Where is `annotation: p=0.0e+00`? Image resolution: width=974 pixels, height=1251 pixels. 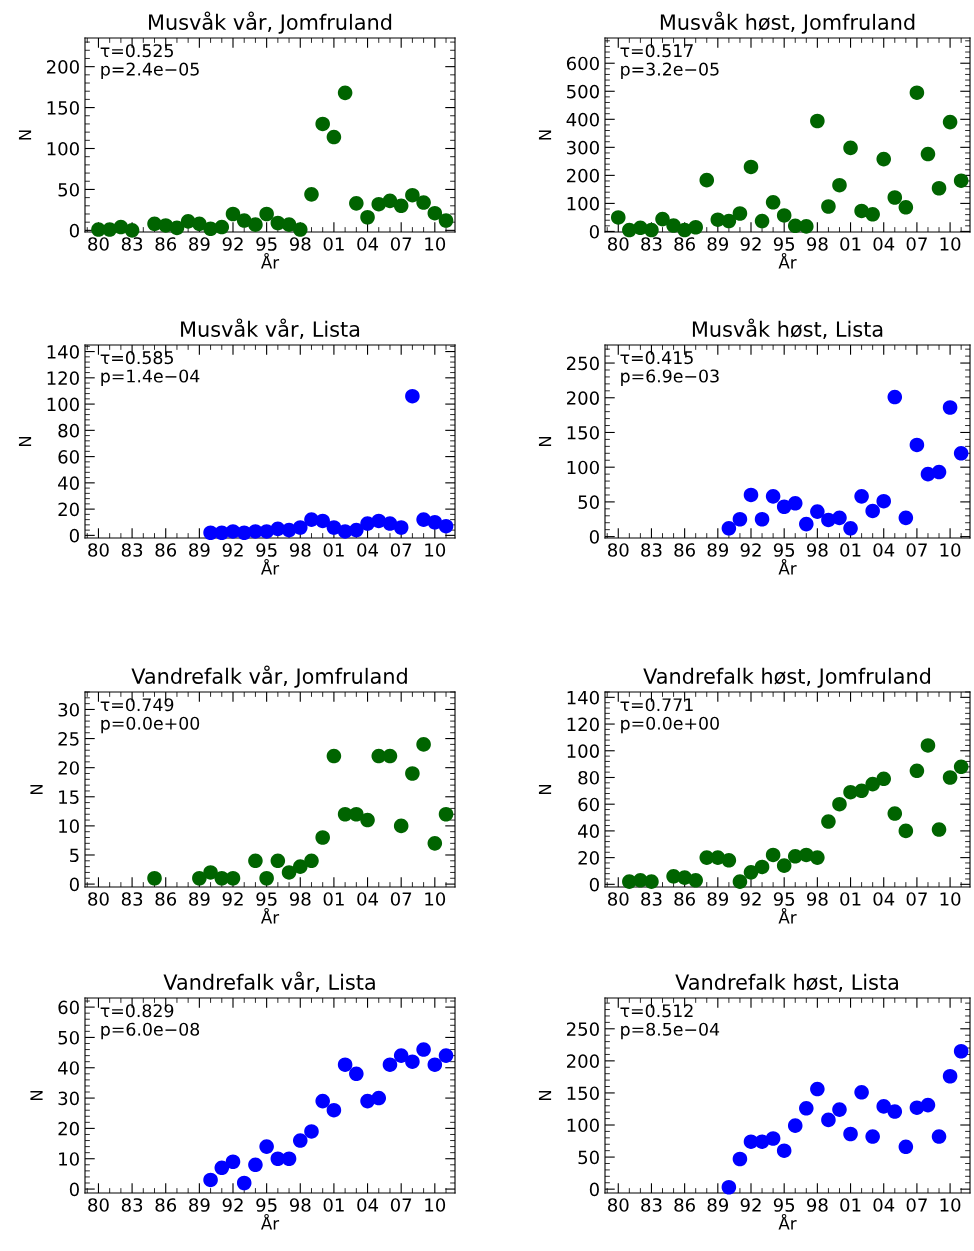
annotation: p=0.0e+00 is located at coordinates (150, 725).